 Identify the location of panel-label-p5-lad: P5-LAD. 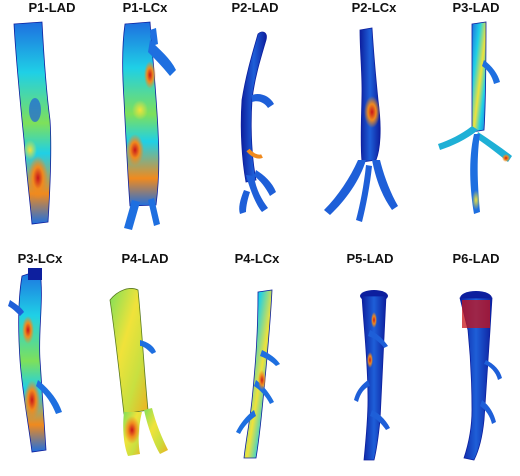
(370, 258).